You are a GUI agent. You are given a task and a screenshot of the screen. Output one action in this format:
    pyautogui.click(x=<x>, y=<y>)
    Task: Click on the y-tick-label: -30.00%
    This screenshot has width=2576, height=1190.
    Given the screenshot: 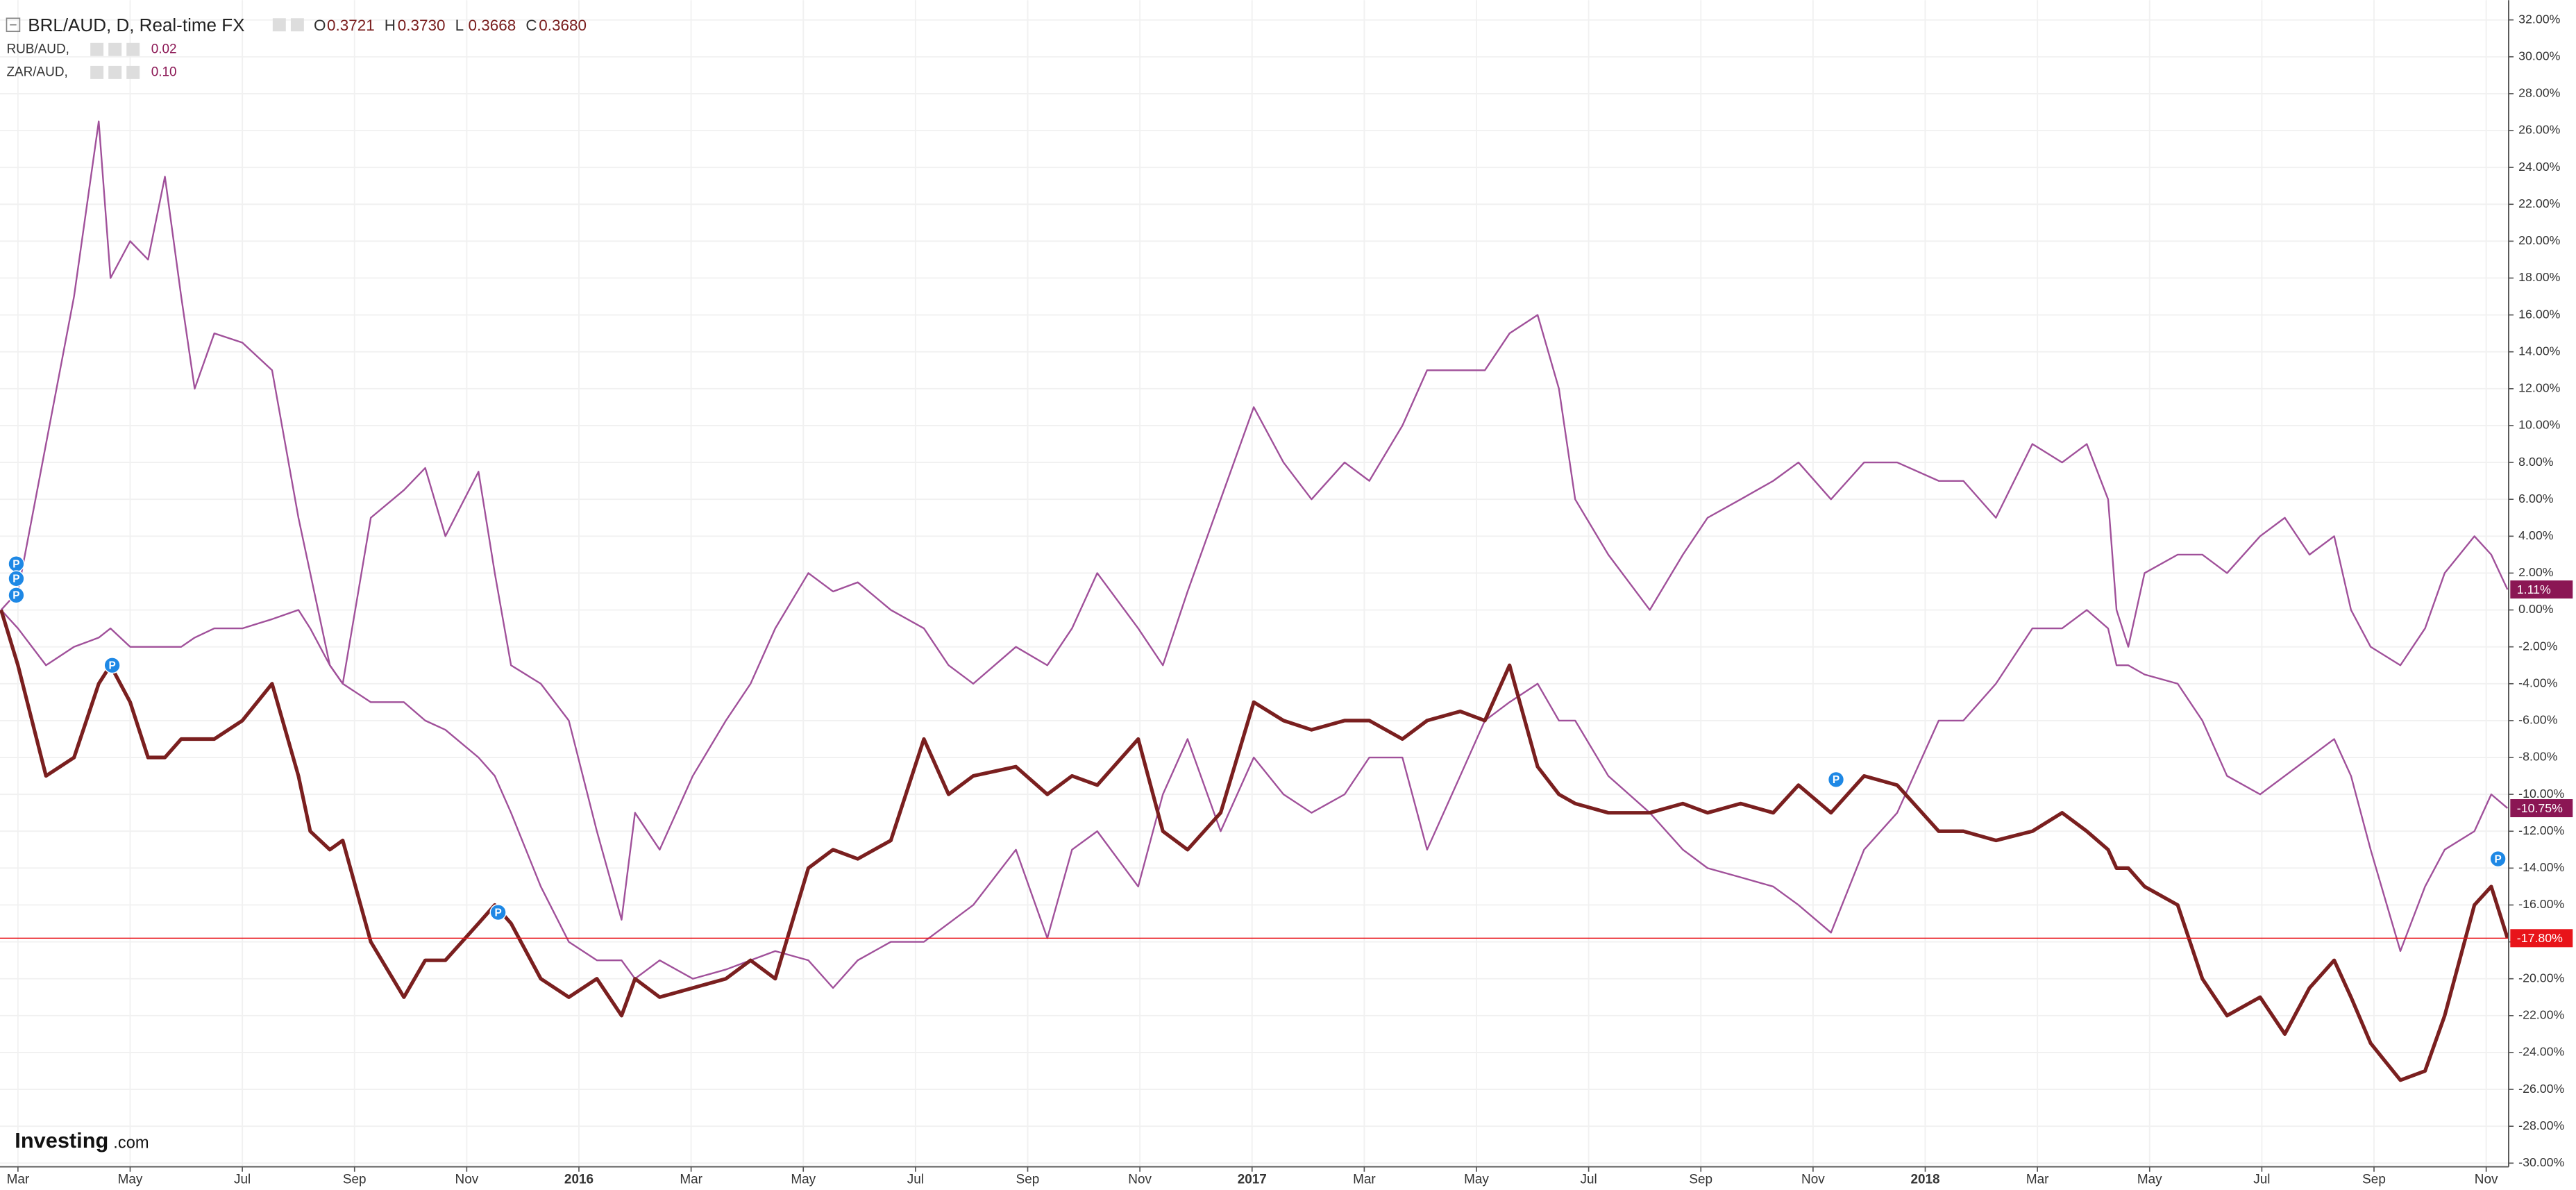 What is the action you would take?
    pyautogui.click(x=2541, y=1162)
    